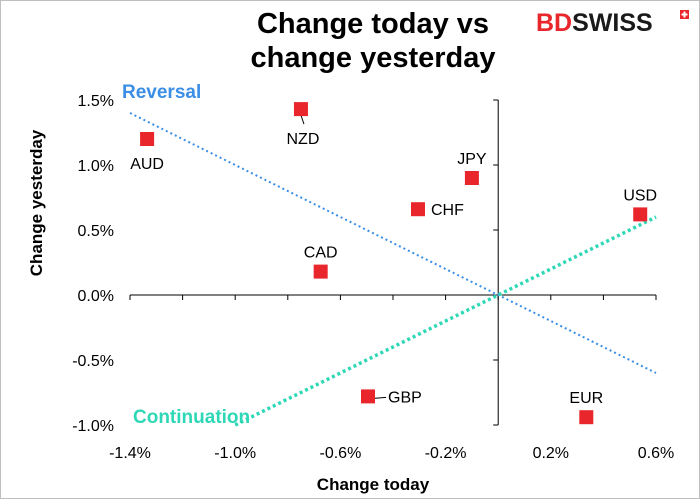  Describe the element at coordinates (96, 296) in the screenshot. I see `y-tick-label: 0.0%` at that location.